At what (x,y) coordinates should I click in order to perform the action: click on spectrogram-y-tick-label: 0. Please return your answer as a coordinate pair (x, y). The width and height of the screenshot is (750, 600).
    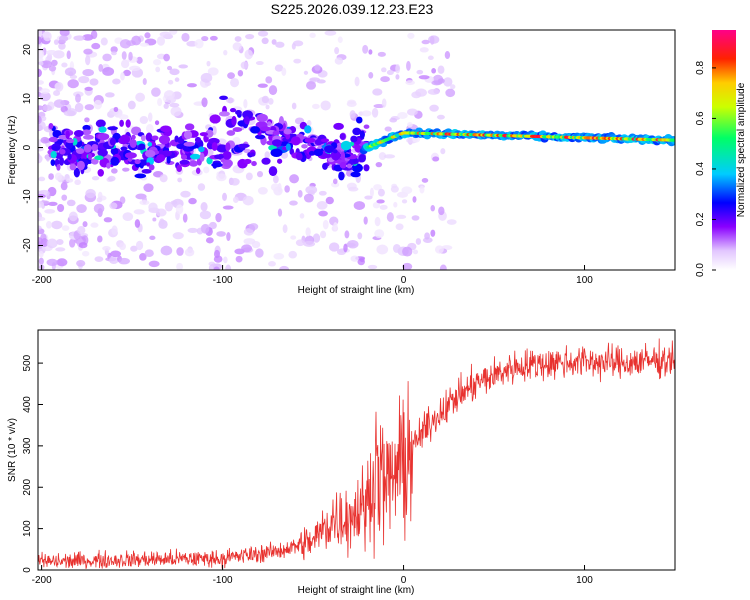
    Looking at the image, I should click on (27, 147).